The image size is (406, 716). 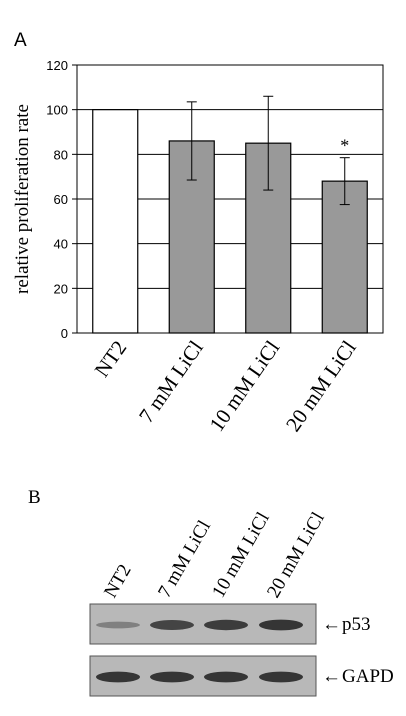 What do you see at coordinates (184, 559) in the screenshot?
I see `blot-lane-label: 7 mM LiCl` at bounding box center [184, 559].